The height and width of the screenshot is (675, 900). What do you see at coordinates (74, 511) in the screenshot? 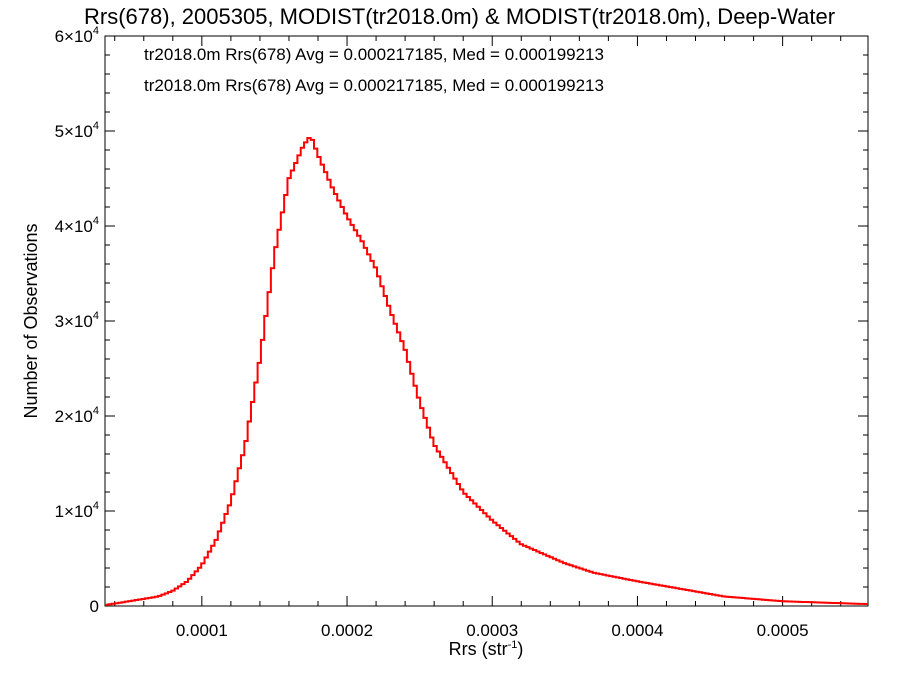
I see `y-tick-label-base: 1×10` at bounding box center [74, 511].